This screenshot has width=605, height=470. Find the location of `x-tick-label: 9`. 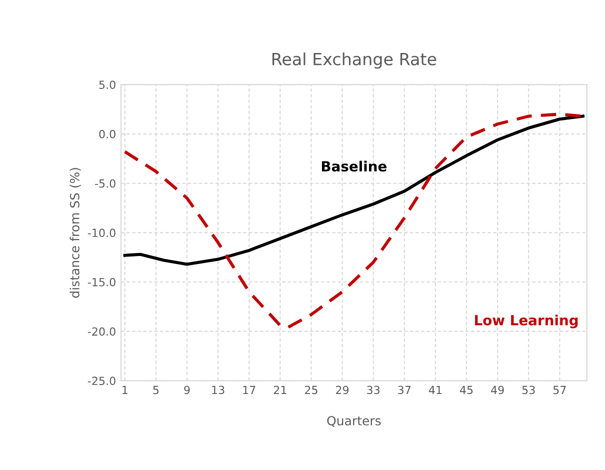

x-tick-label: 9 is located at coordinates (187, 390).